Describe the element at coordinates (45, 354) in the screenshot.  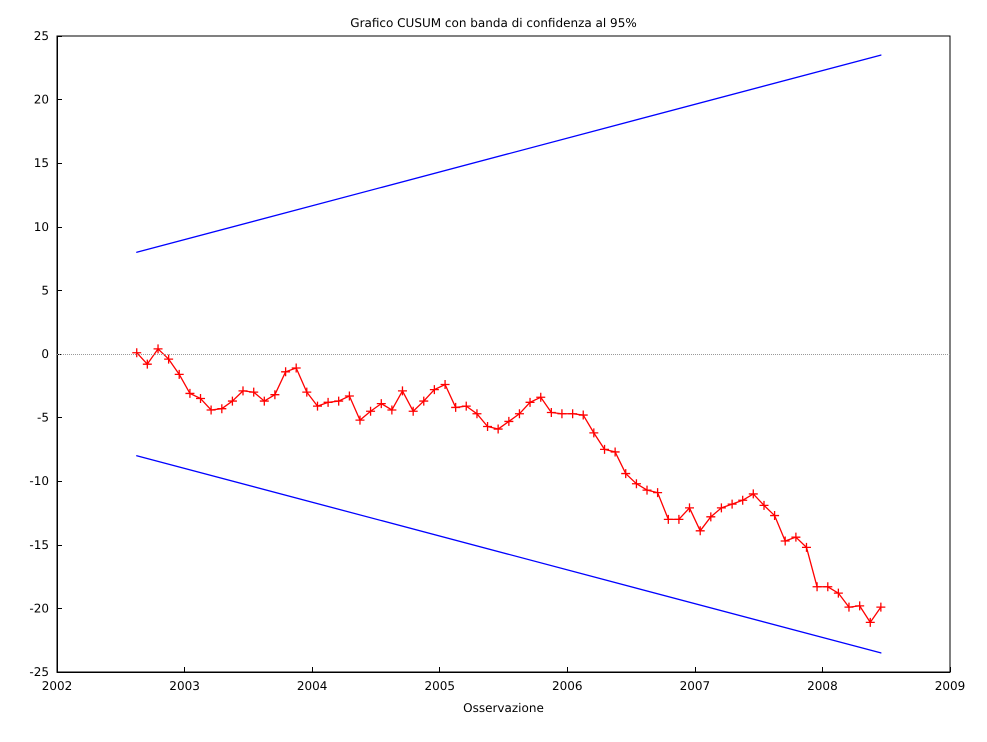
I see `y-tick-label: 0` at that location.